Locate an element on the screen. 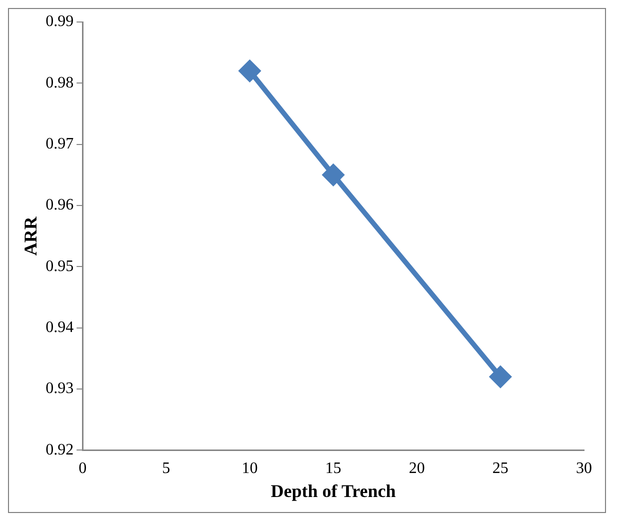 The height and width of the screenshot is (525, 618). y-tick-label: 0.99 is located at coordinates (60, 21).